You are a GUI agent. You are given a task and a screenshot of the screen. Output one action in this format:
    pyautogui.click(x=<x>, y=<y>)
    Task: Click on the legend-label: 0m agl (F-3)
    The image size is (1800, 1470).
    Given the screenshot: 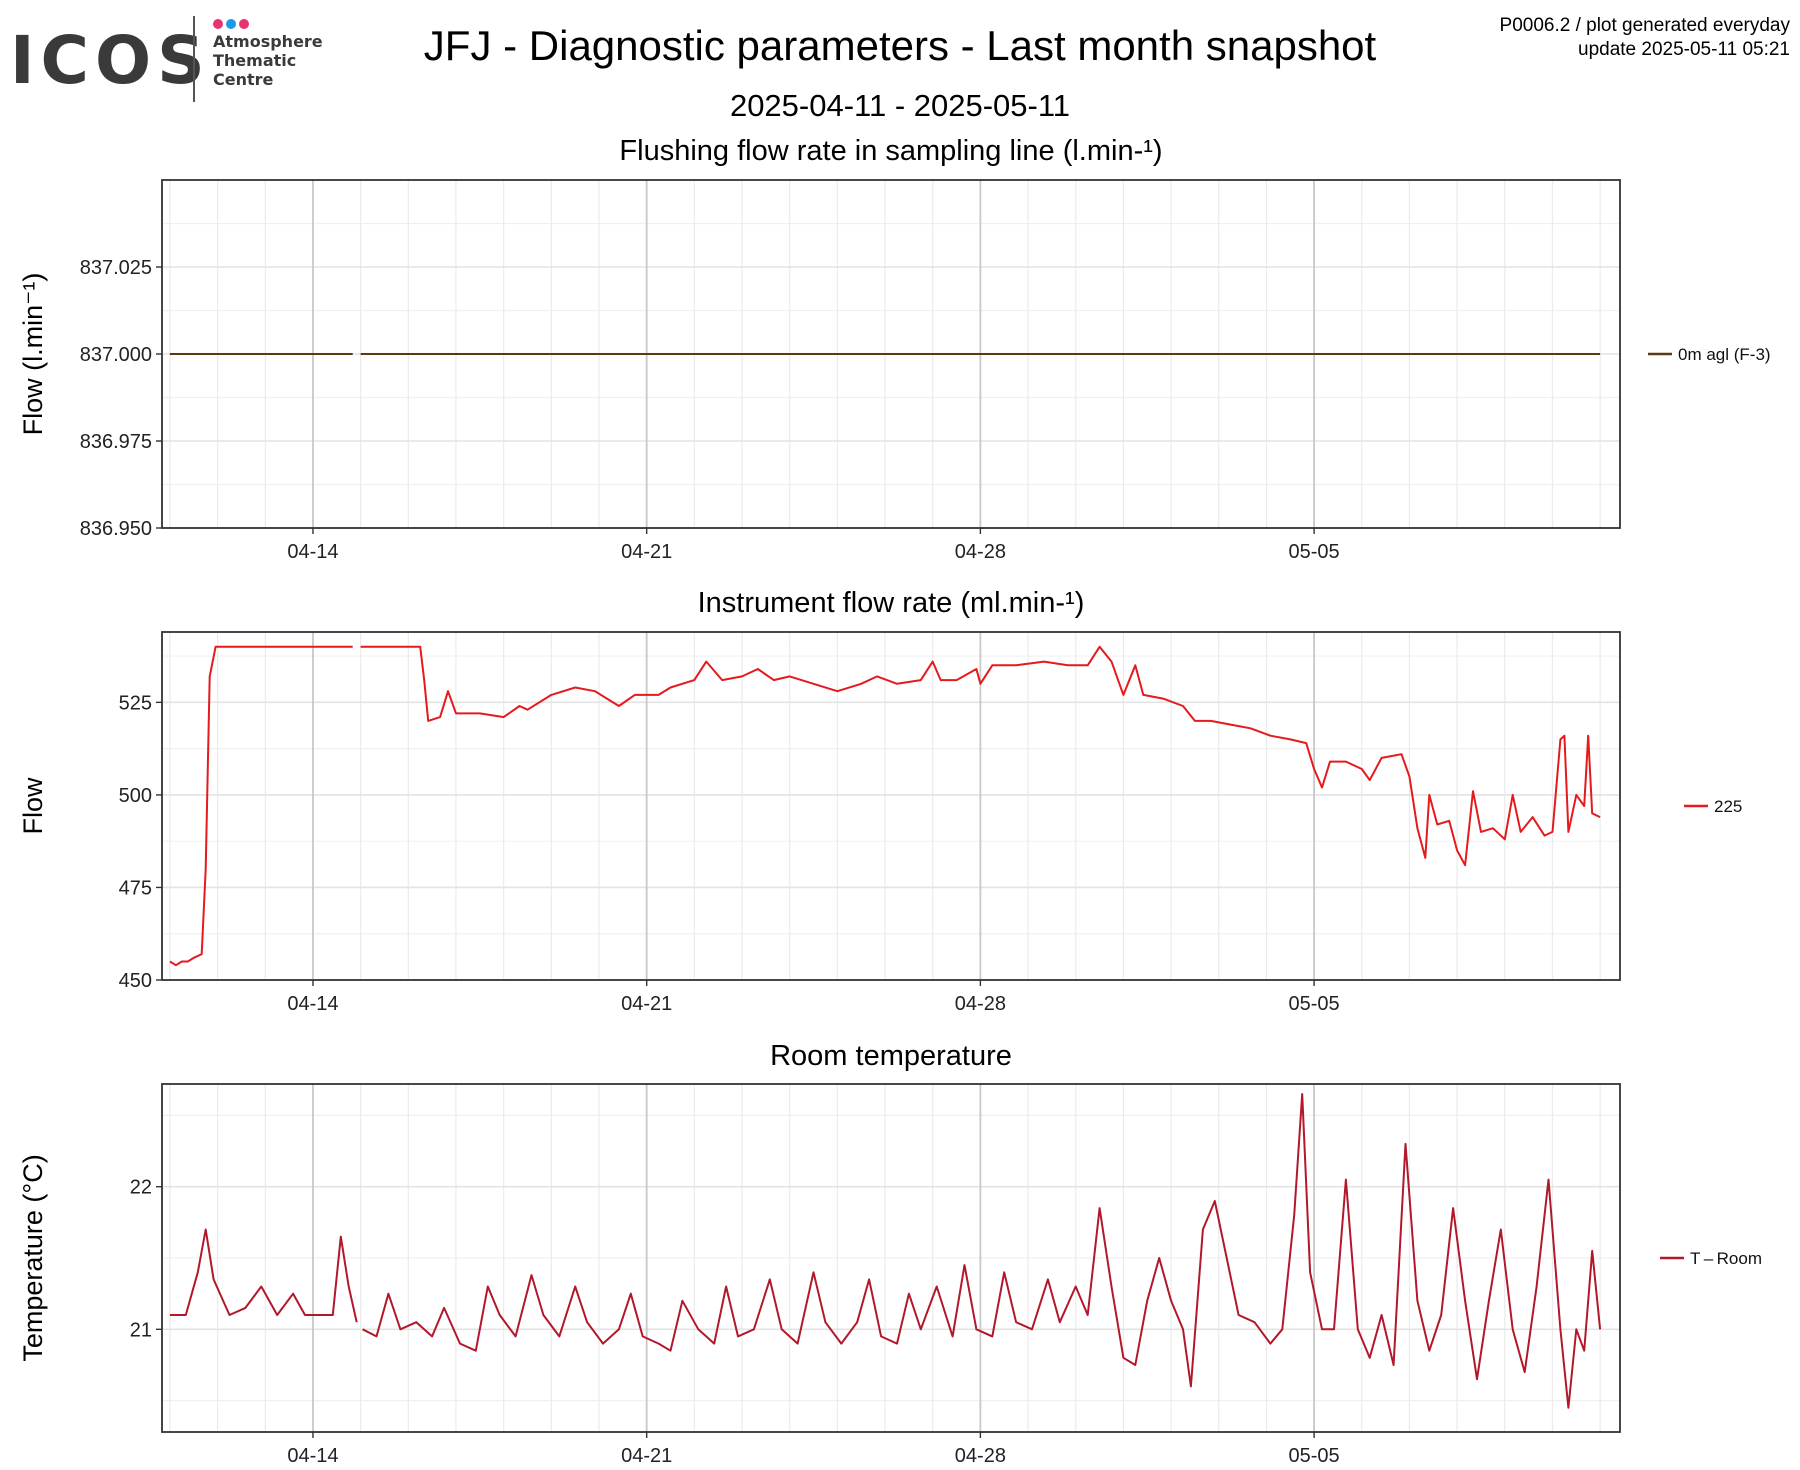 What is the action you would take?
    pyautogui.click(x=1724, y=354)
    